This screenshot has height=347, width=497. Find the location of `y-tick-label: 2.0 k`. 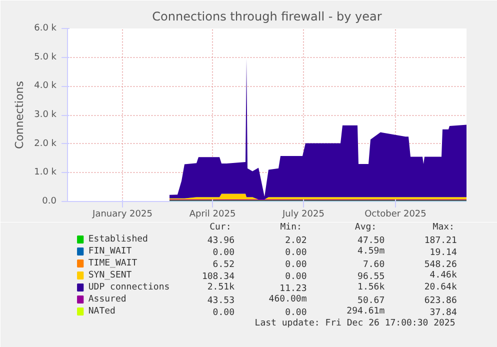

y-tick-label: 2.0 k is located at coordinates (46, 143).